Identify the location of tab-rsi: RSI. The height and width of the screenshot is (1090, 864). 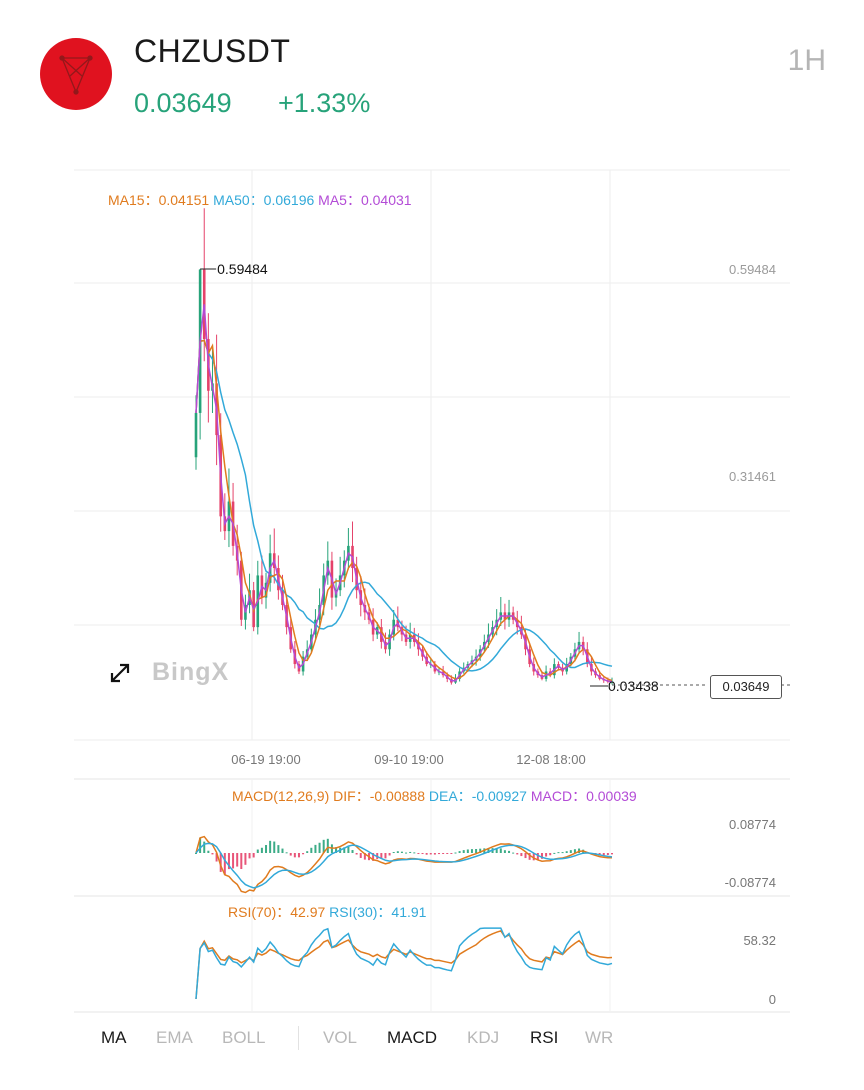
(544, 1037).